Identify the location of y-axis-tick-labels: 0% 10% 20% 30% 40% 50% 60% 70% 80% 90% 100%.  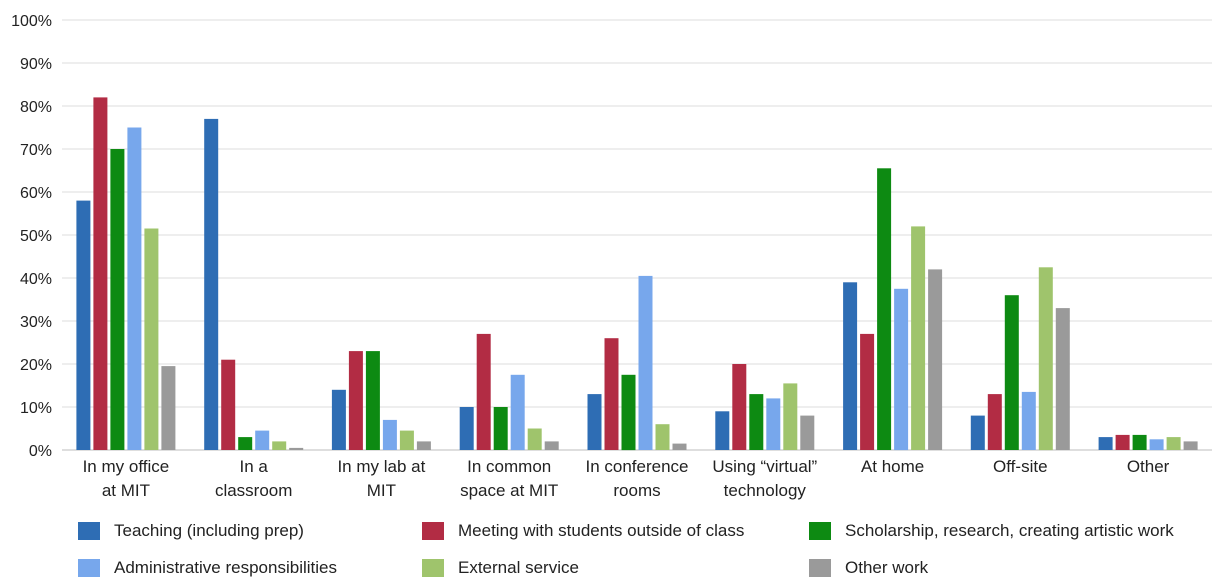
(31, 236).